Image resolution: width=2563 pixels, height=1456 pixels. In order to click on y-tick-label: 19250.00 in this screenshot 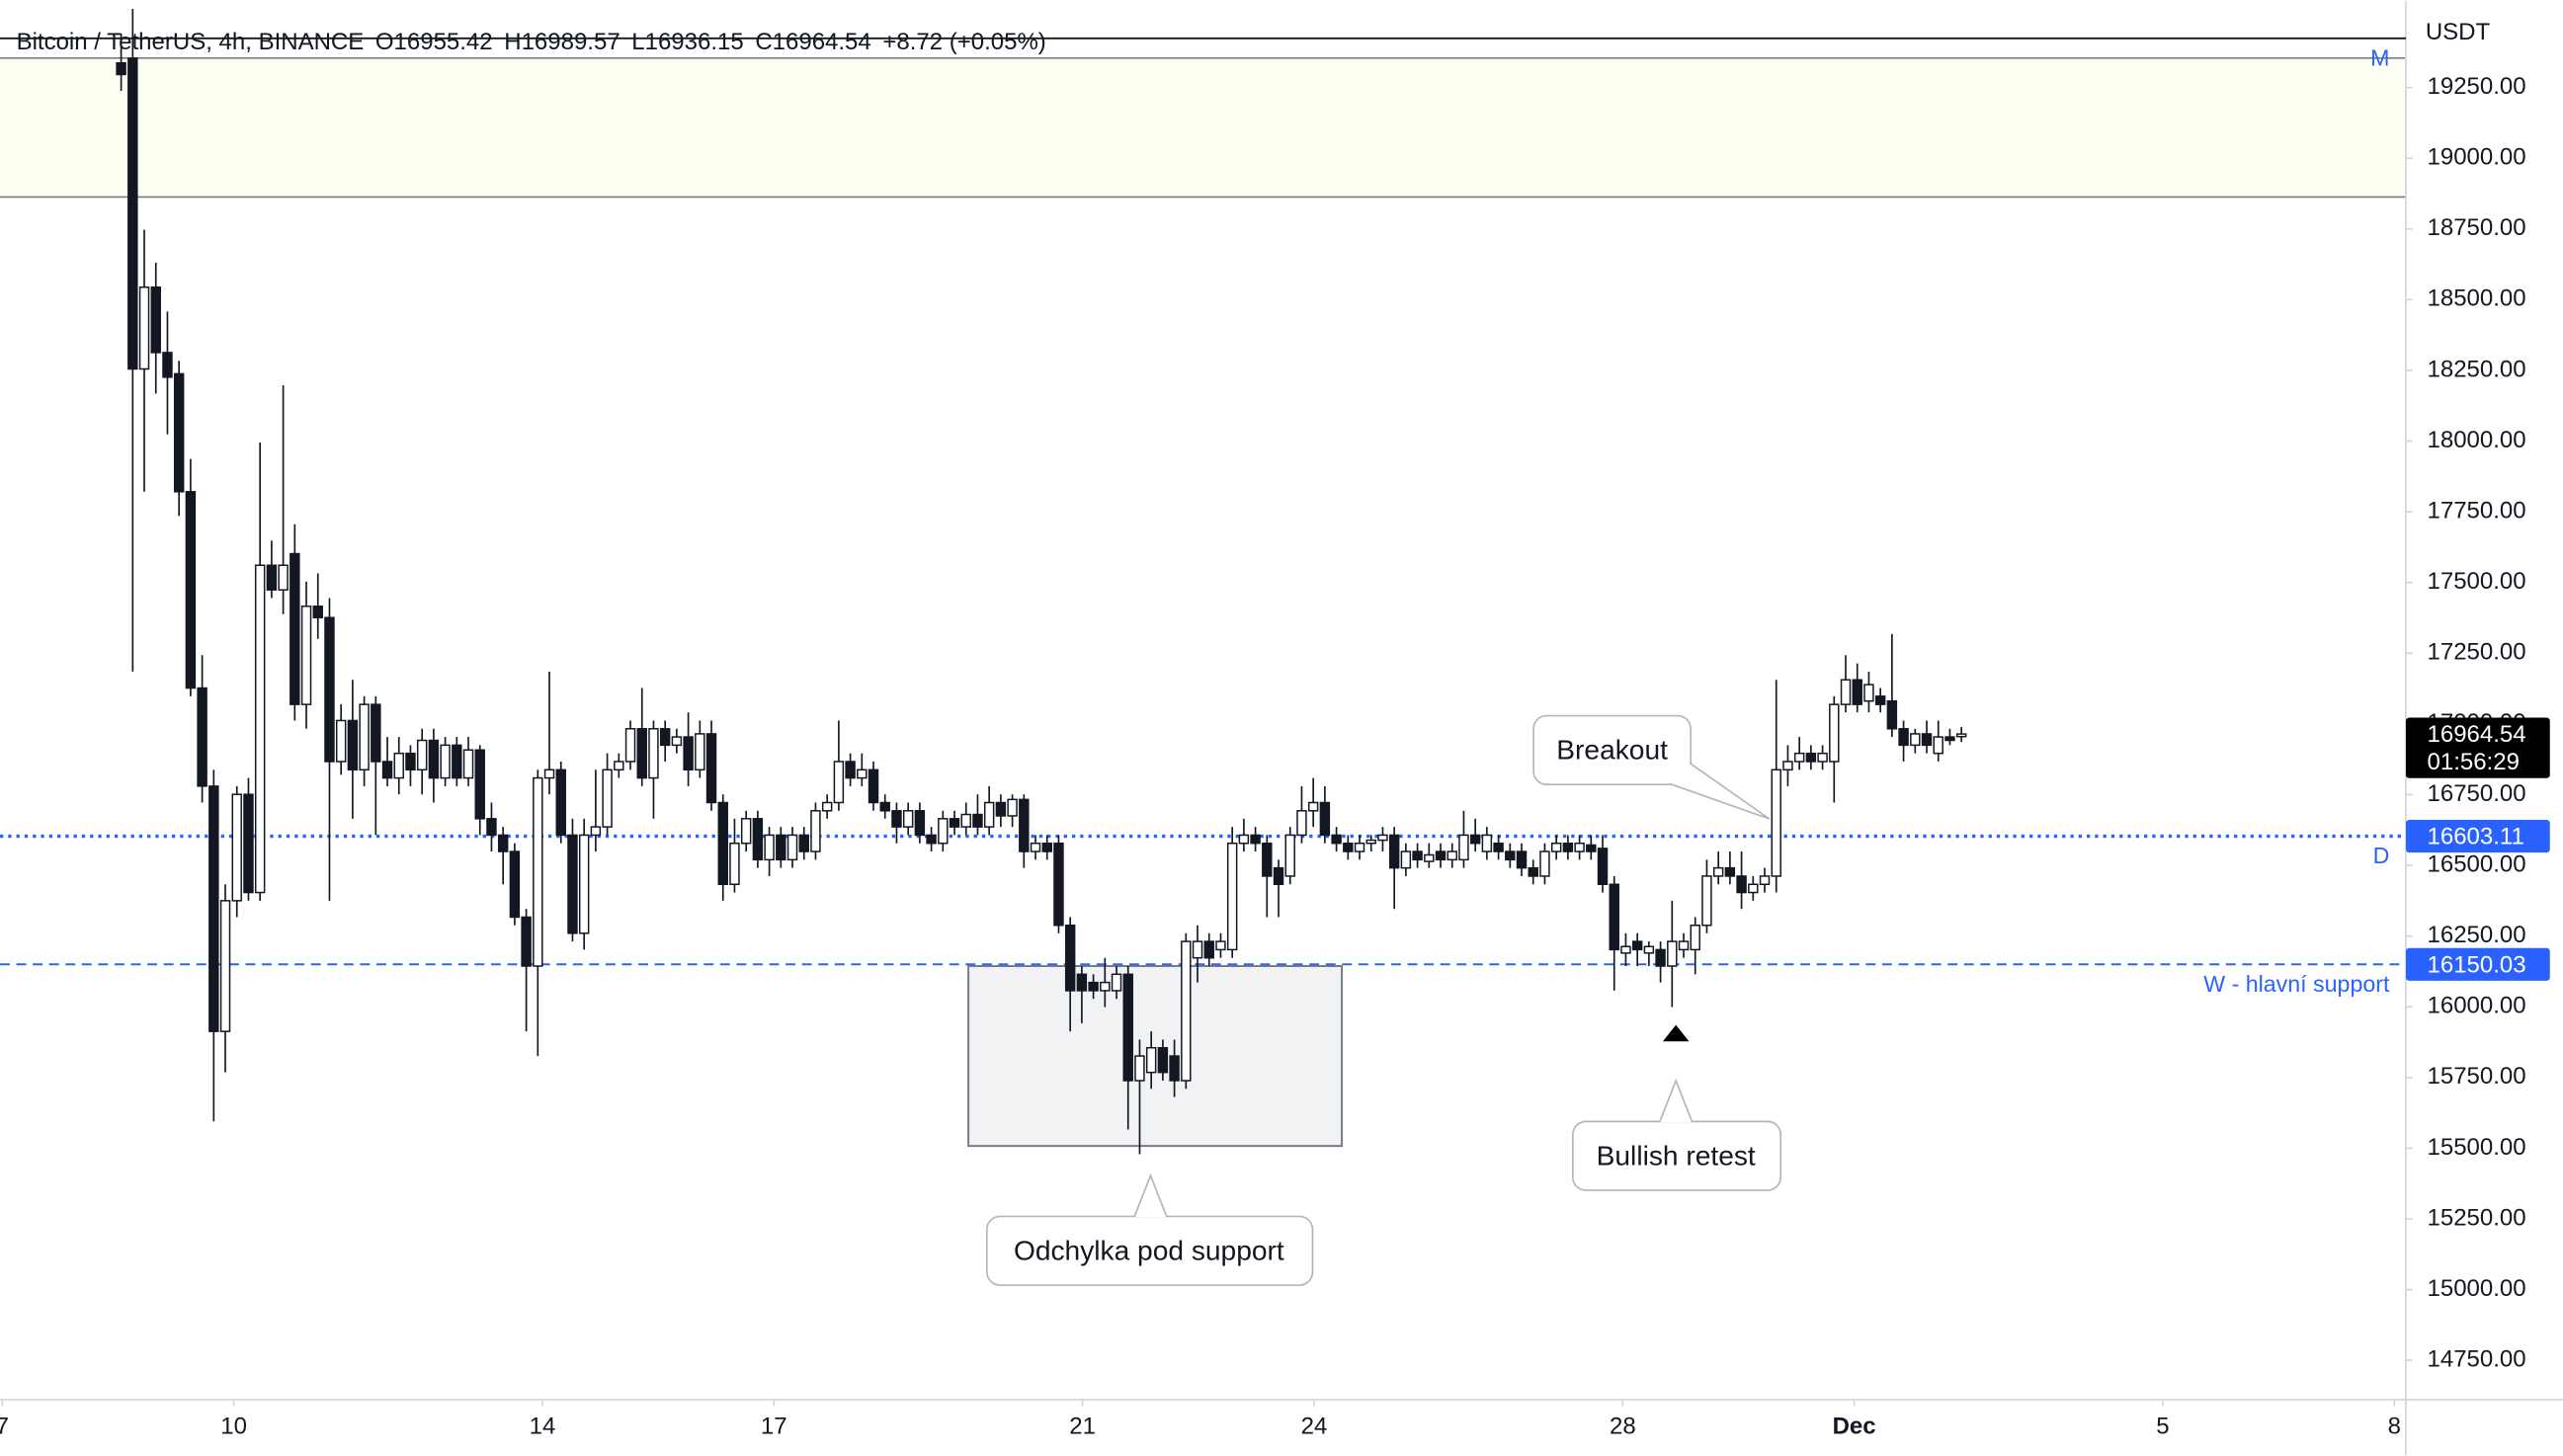, I will do `click(2477, 86)`.